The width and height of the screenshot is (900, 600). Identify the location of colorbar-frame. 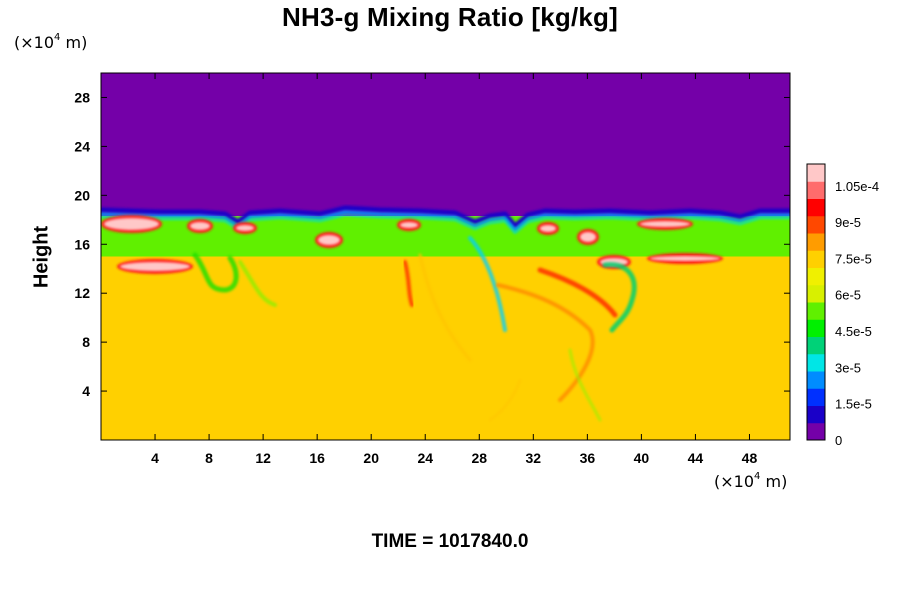
(816, 302).